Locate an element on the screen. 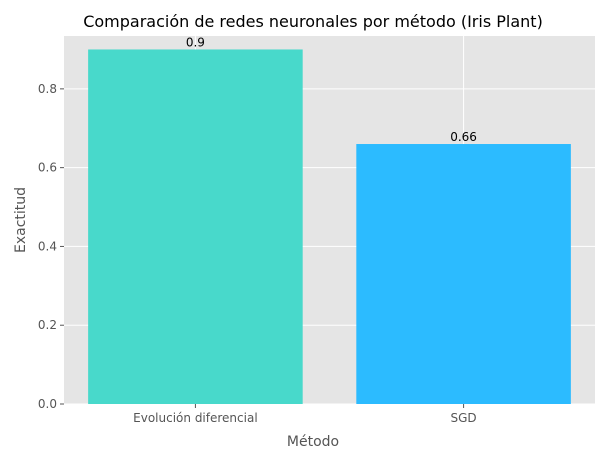 This screenshot has width=611, height=465. y-axis-ticks: 0.0 0.2 0.4 0.6 0.8 is located at coordinates (51, 246).